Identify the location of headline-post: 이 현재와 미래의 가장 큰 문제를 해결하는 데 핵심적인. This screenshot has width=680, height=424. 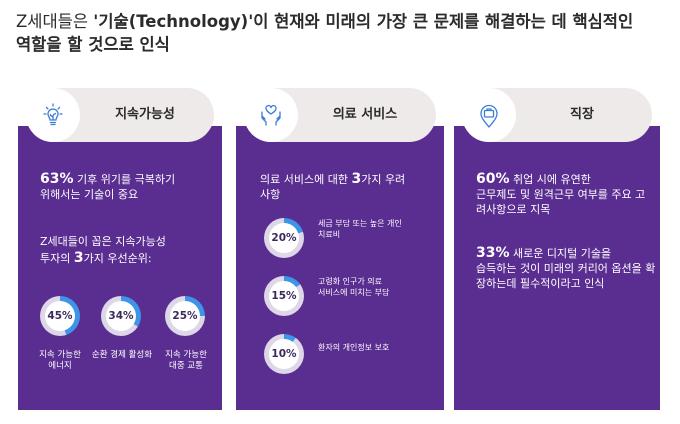
(443, 21).